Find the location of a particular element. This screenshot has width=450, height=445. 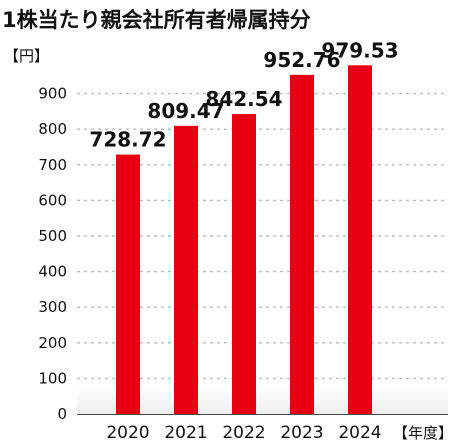

x-tick-label-2022: 2022 is located at coordinates (243, 433).